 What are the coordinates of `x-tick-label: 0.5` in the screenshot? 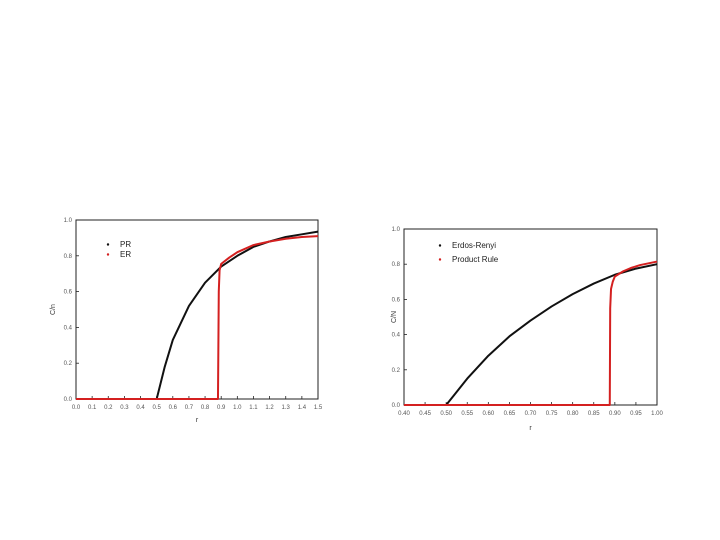 It's located at (156, 408).